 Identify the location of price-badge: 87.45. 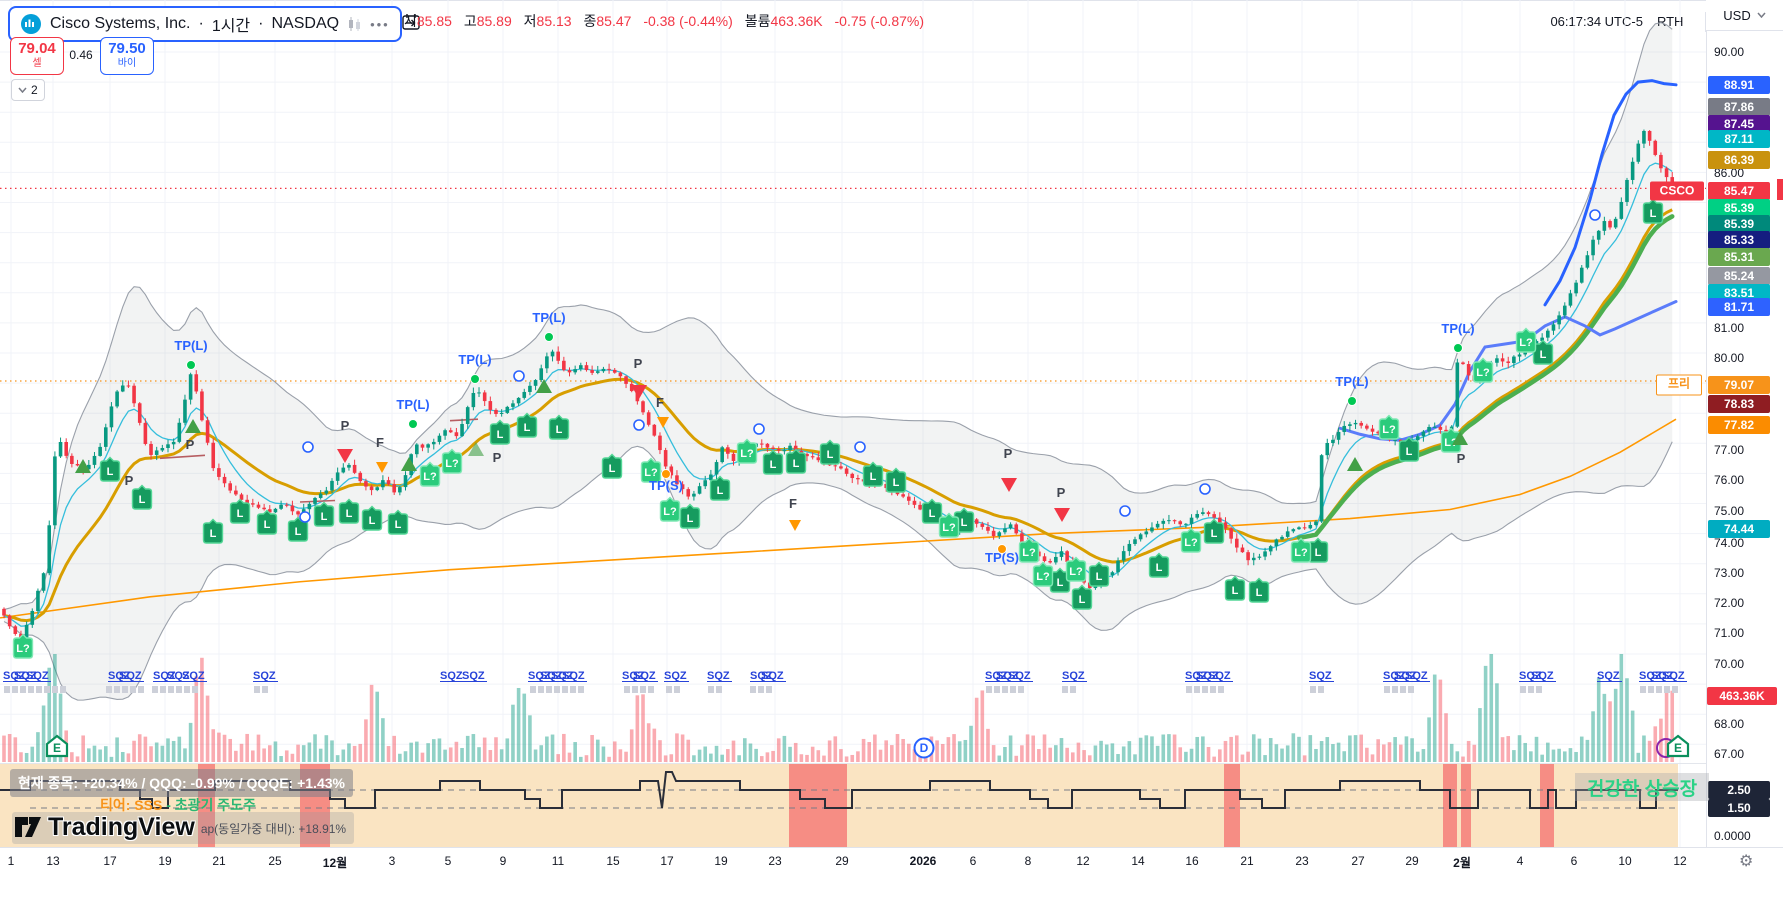
(1739, 124).